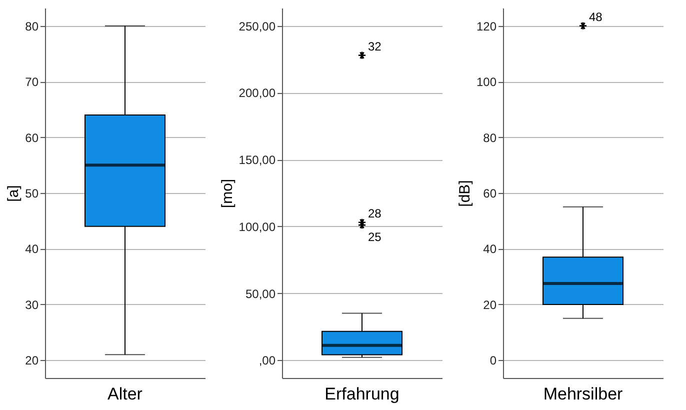 This screenshot has height=410, width=686. Describe the element at coordinates (260, 293) in the screenshot. I see `y-tick-label: 50,00` at that location.